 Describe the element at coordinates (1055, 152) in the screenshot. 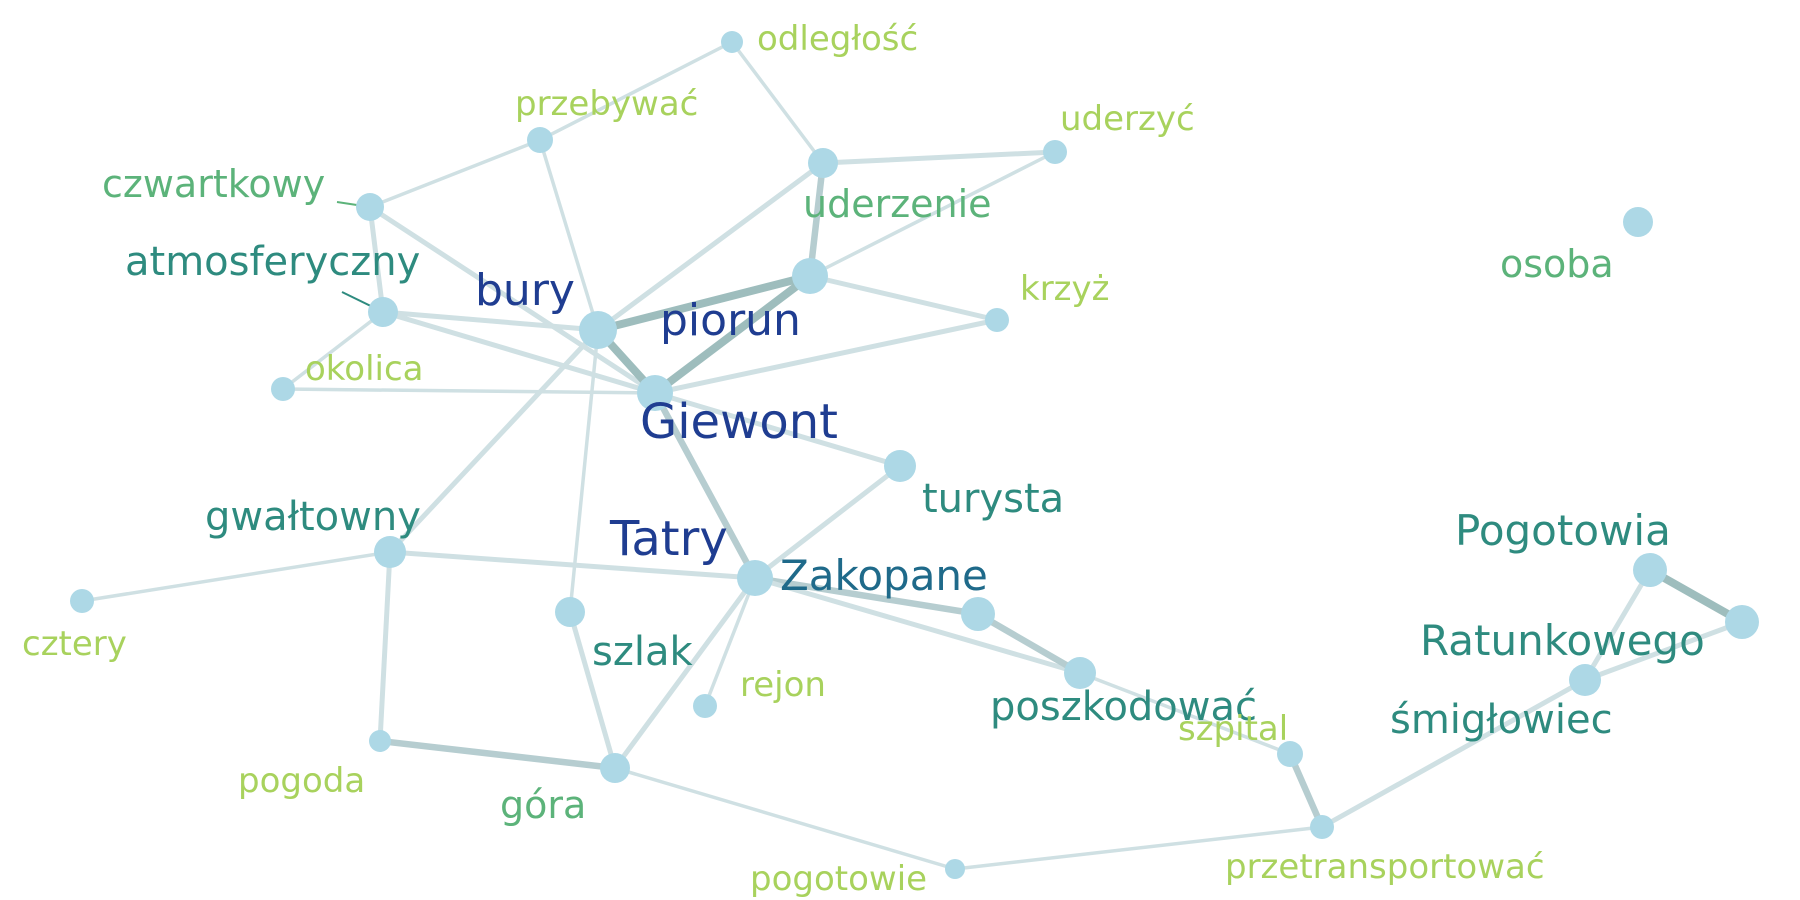

I see `node-uderzyc` at that location.